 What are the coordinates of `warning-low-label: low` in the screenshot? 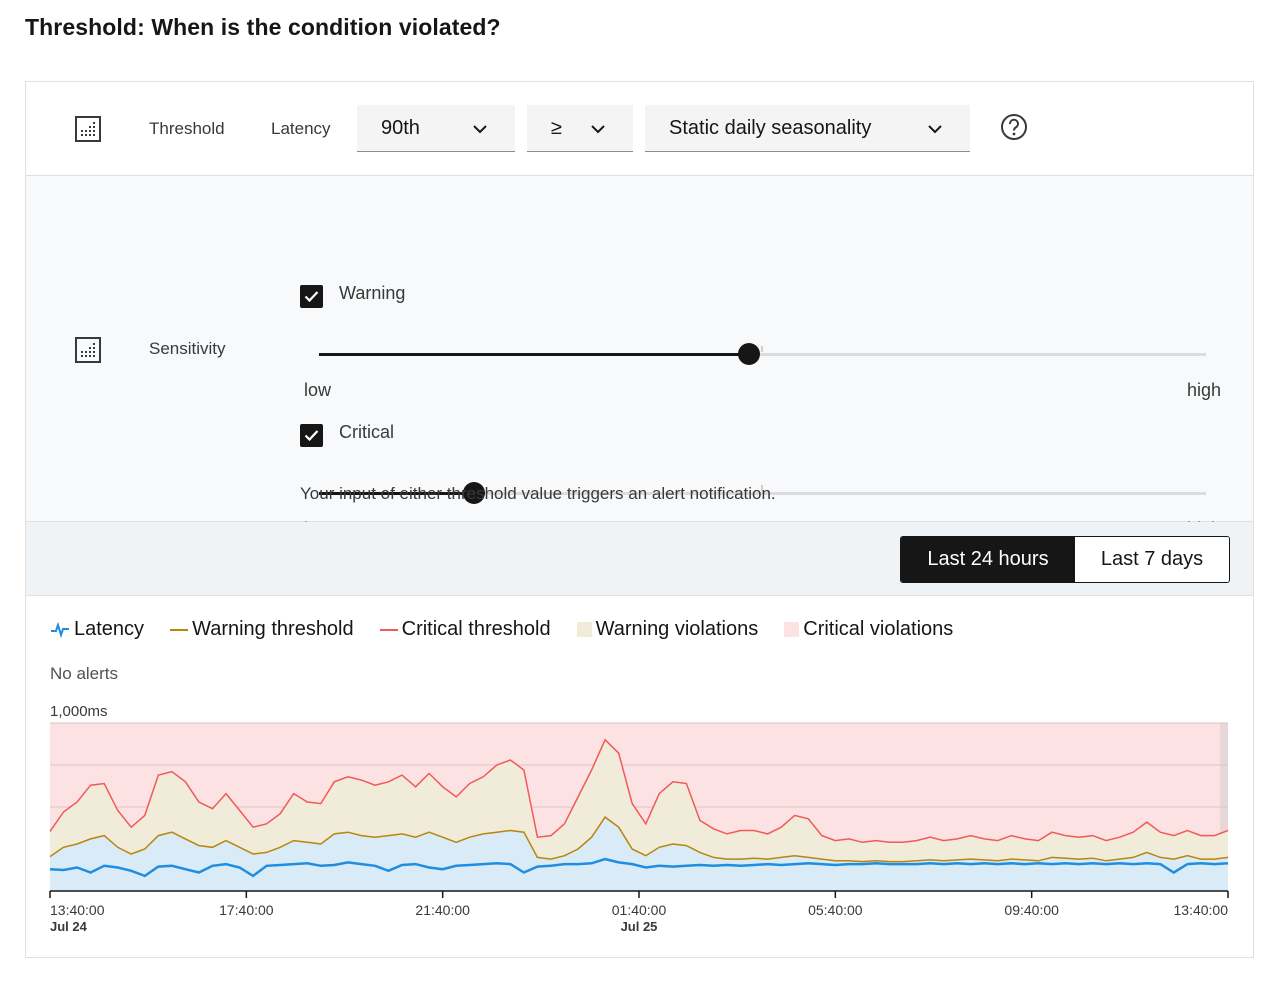 It's located at (318, 390).